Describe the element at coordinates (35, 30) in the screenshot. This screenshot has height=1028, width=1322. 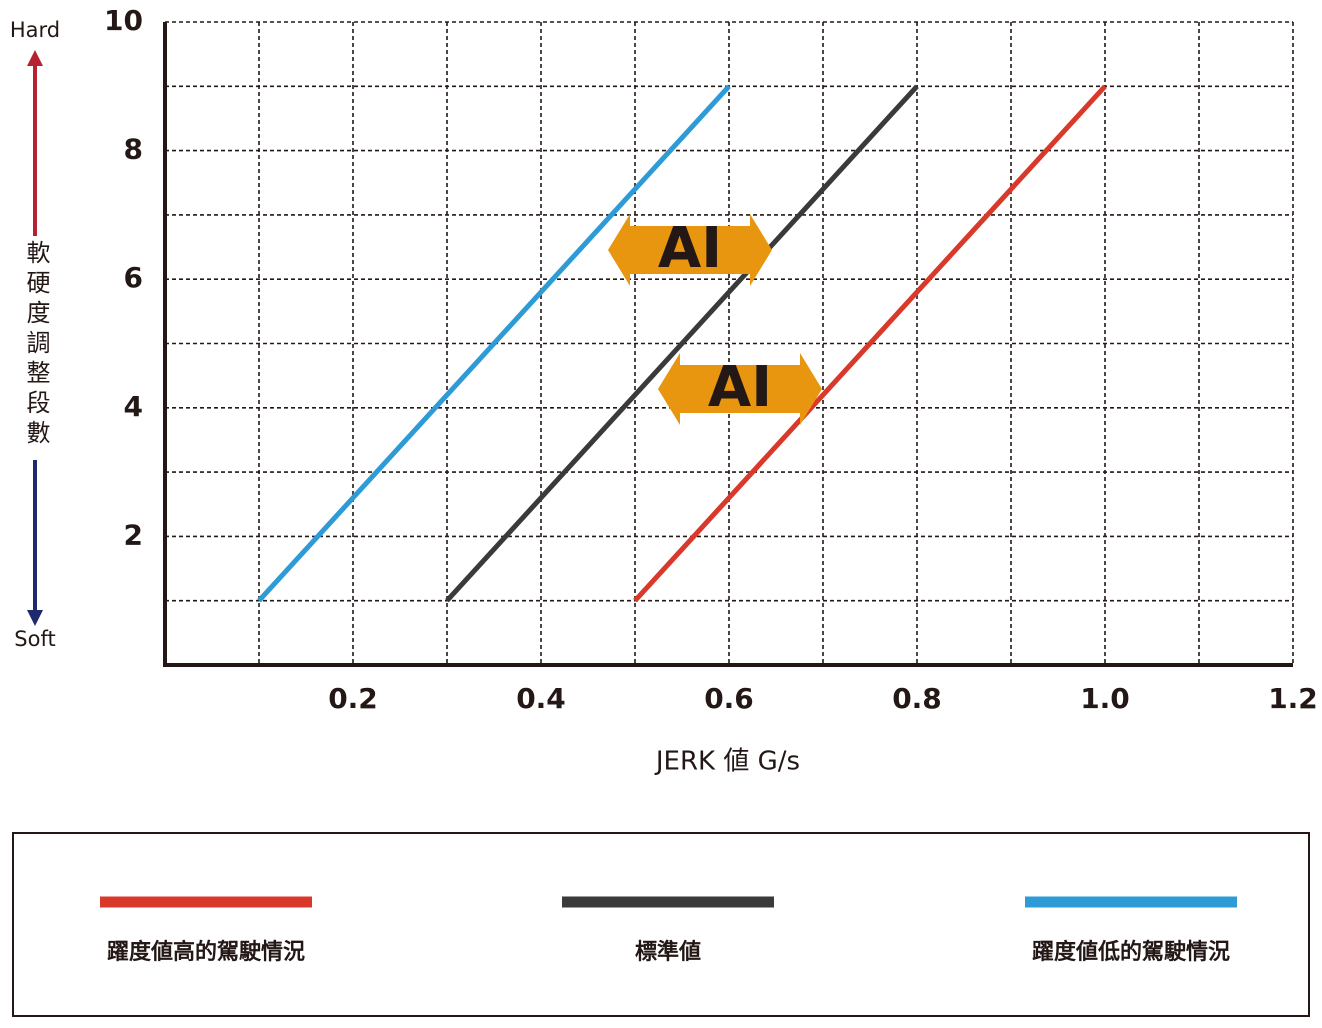
I see `y-label-top: Hard` at that location.